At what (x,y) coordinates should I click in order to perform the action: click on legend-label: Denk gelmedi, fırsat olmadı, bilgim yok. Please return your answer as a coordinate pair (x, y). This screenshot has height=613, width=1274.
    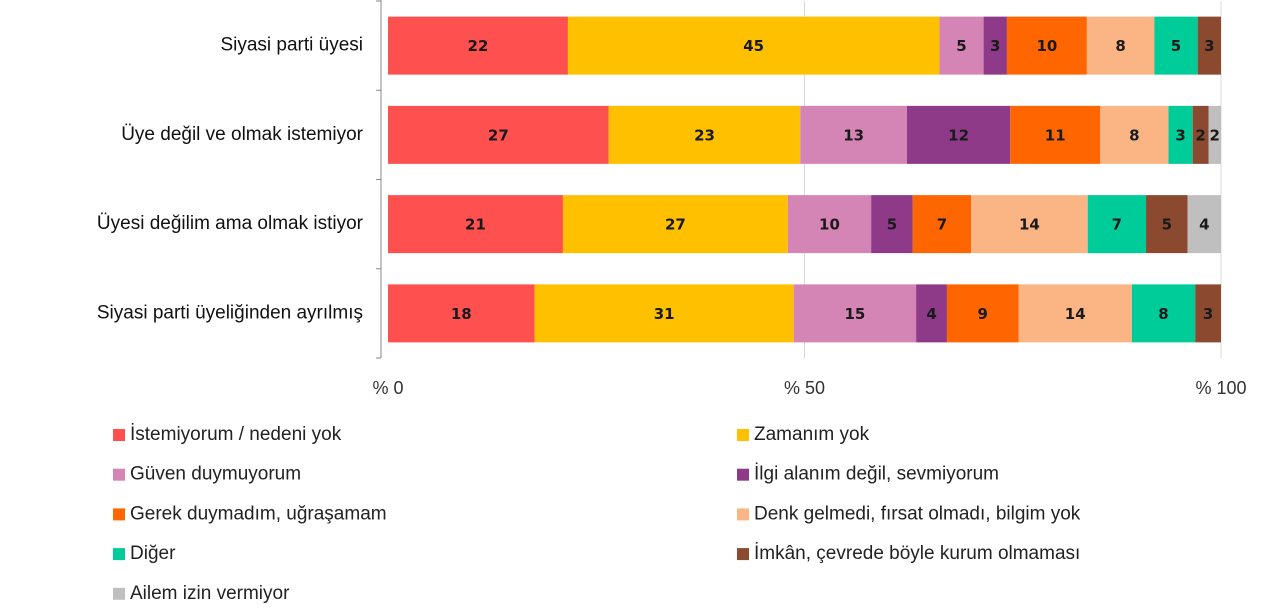
    Looking at the image, I should click on (917, 513).